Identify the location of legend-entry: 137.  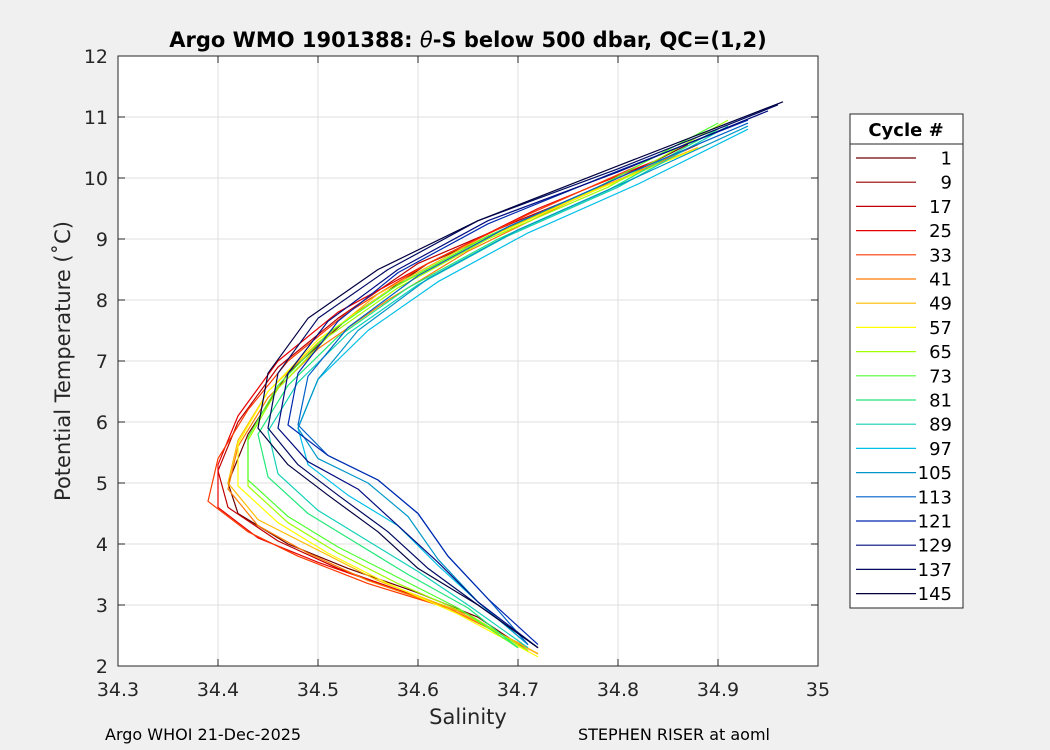
(904, 570).